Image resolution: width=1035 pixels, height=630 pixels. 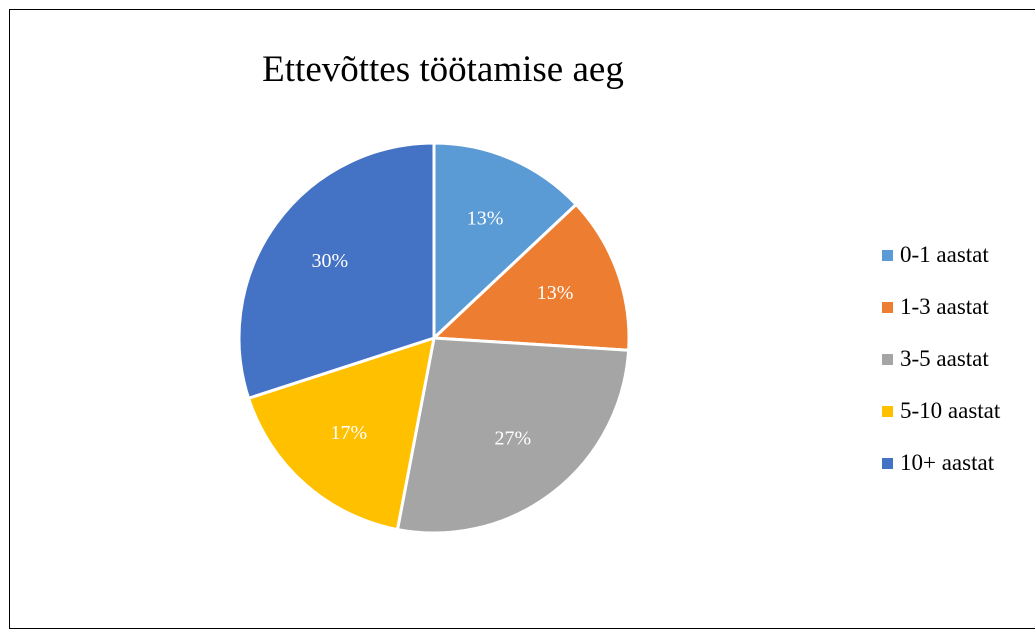 I want to click on legend-label-2: 3-5 aastat, so click(x=944, y=358).